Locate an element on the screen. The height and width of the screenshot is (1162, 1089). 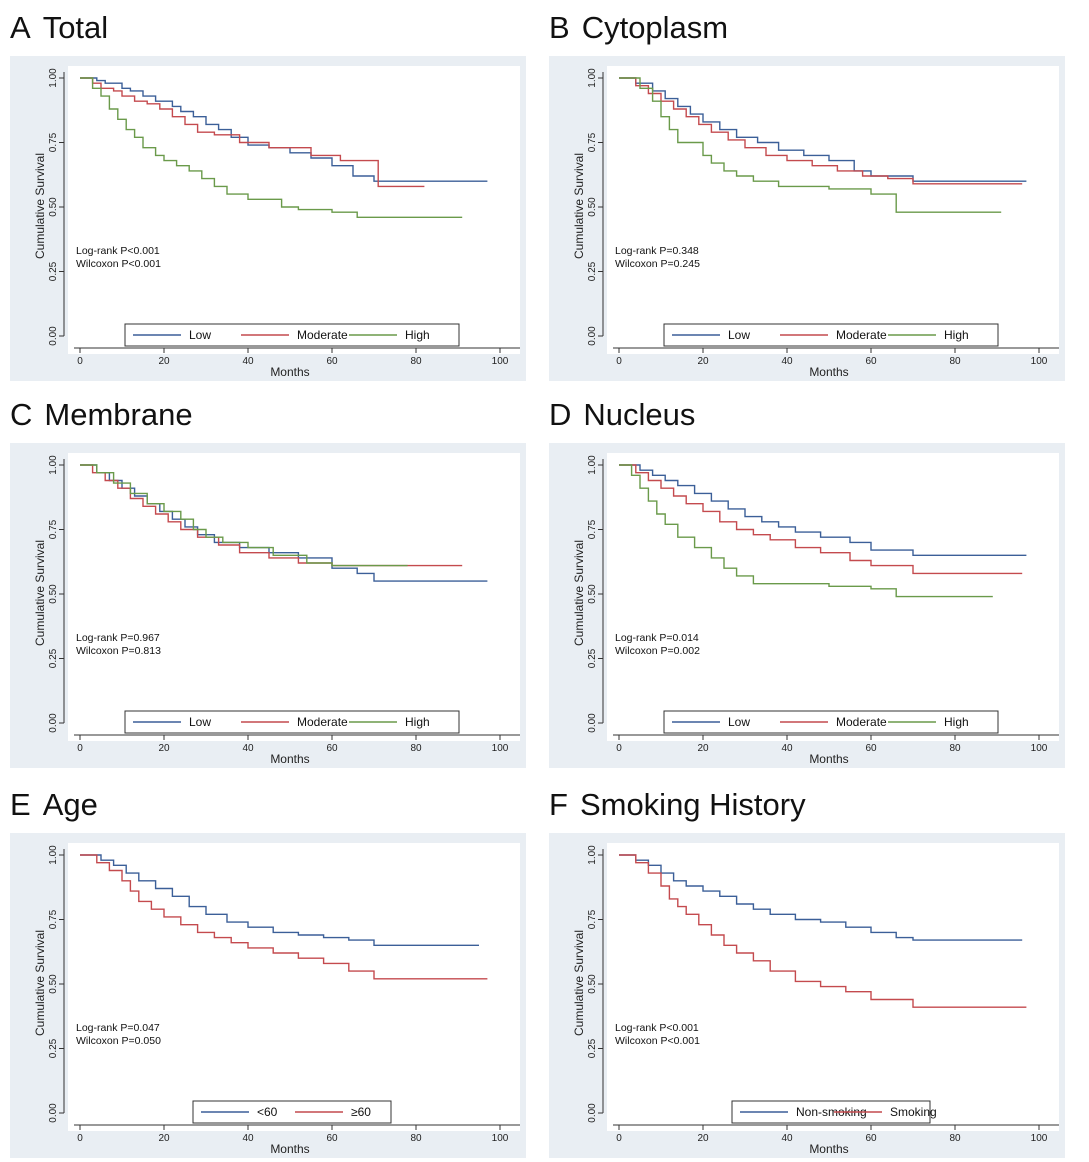
panel-title: B Cytoplasm is located at coordinates (638, 28).